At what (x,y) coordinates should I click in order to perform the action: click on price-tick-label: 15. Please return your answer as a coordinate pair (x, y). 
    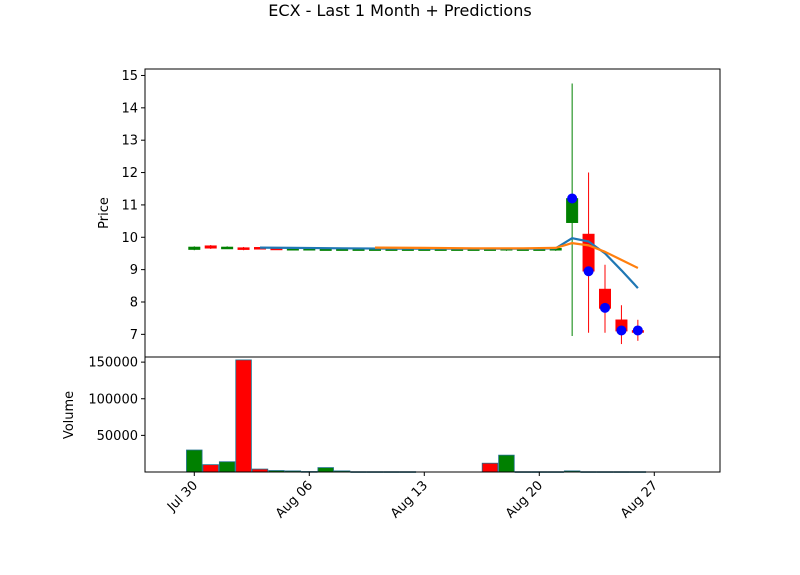
    Looking at the image, I should click on (129, 76).